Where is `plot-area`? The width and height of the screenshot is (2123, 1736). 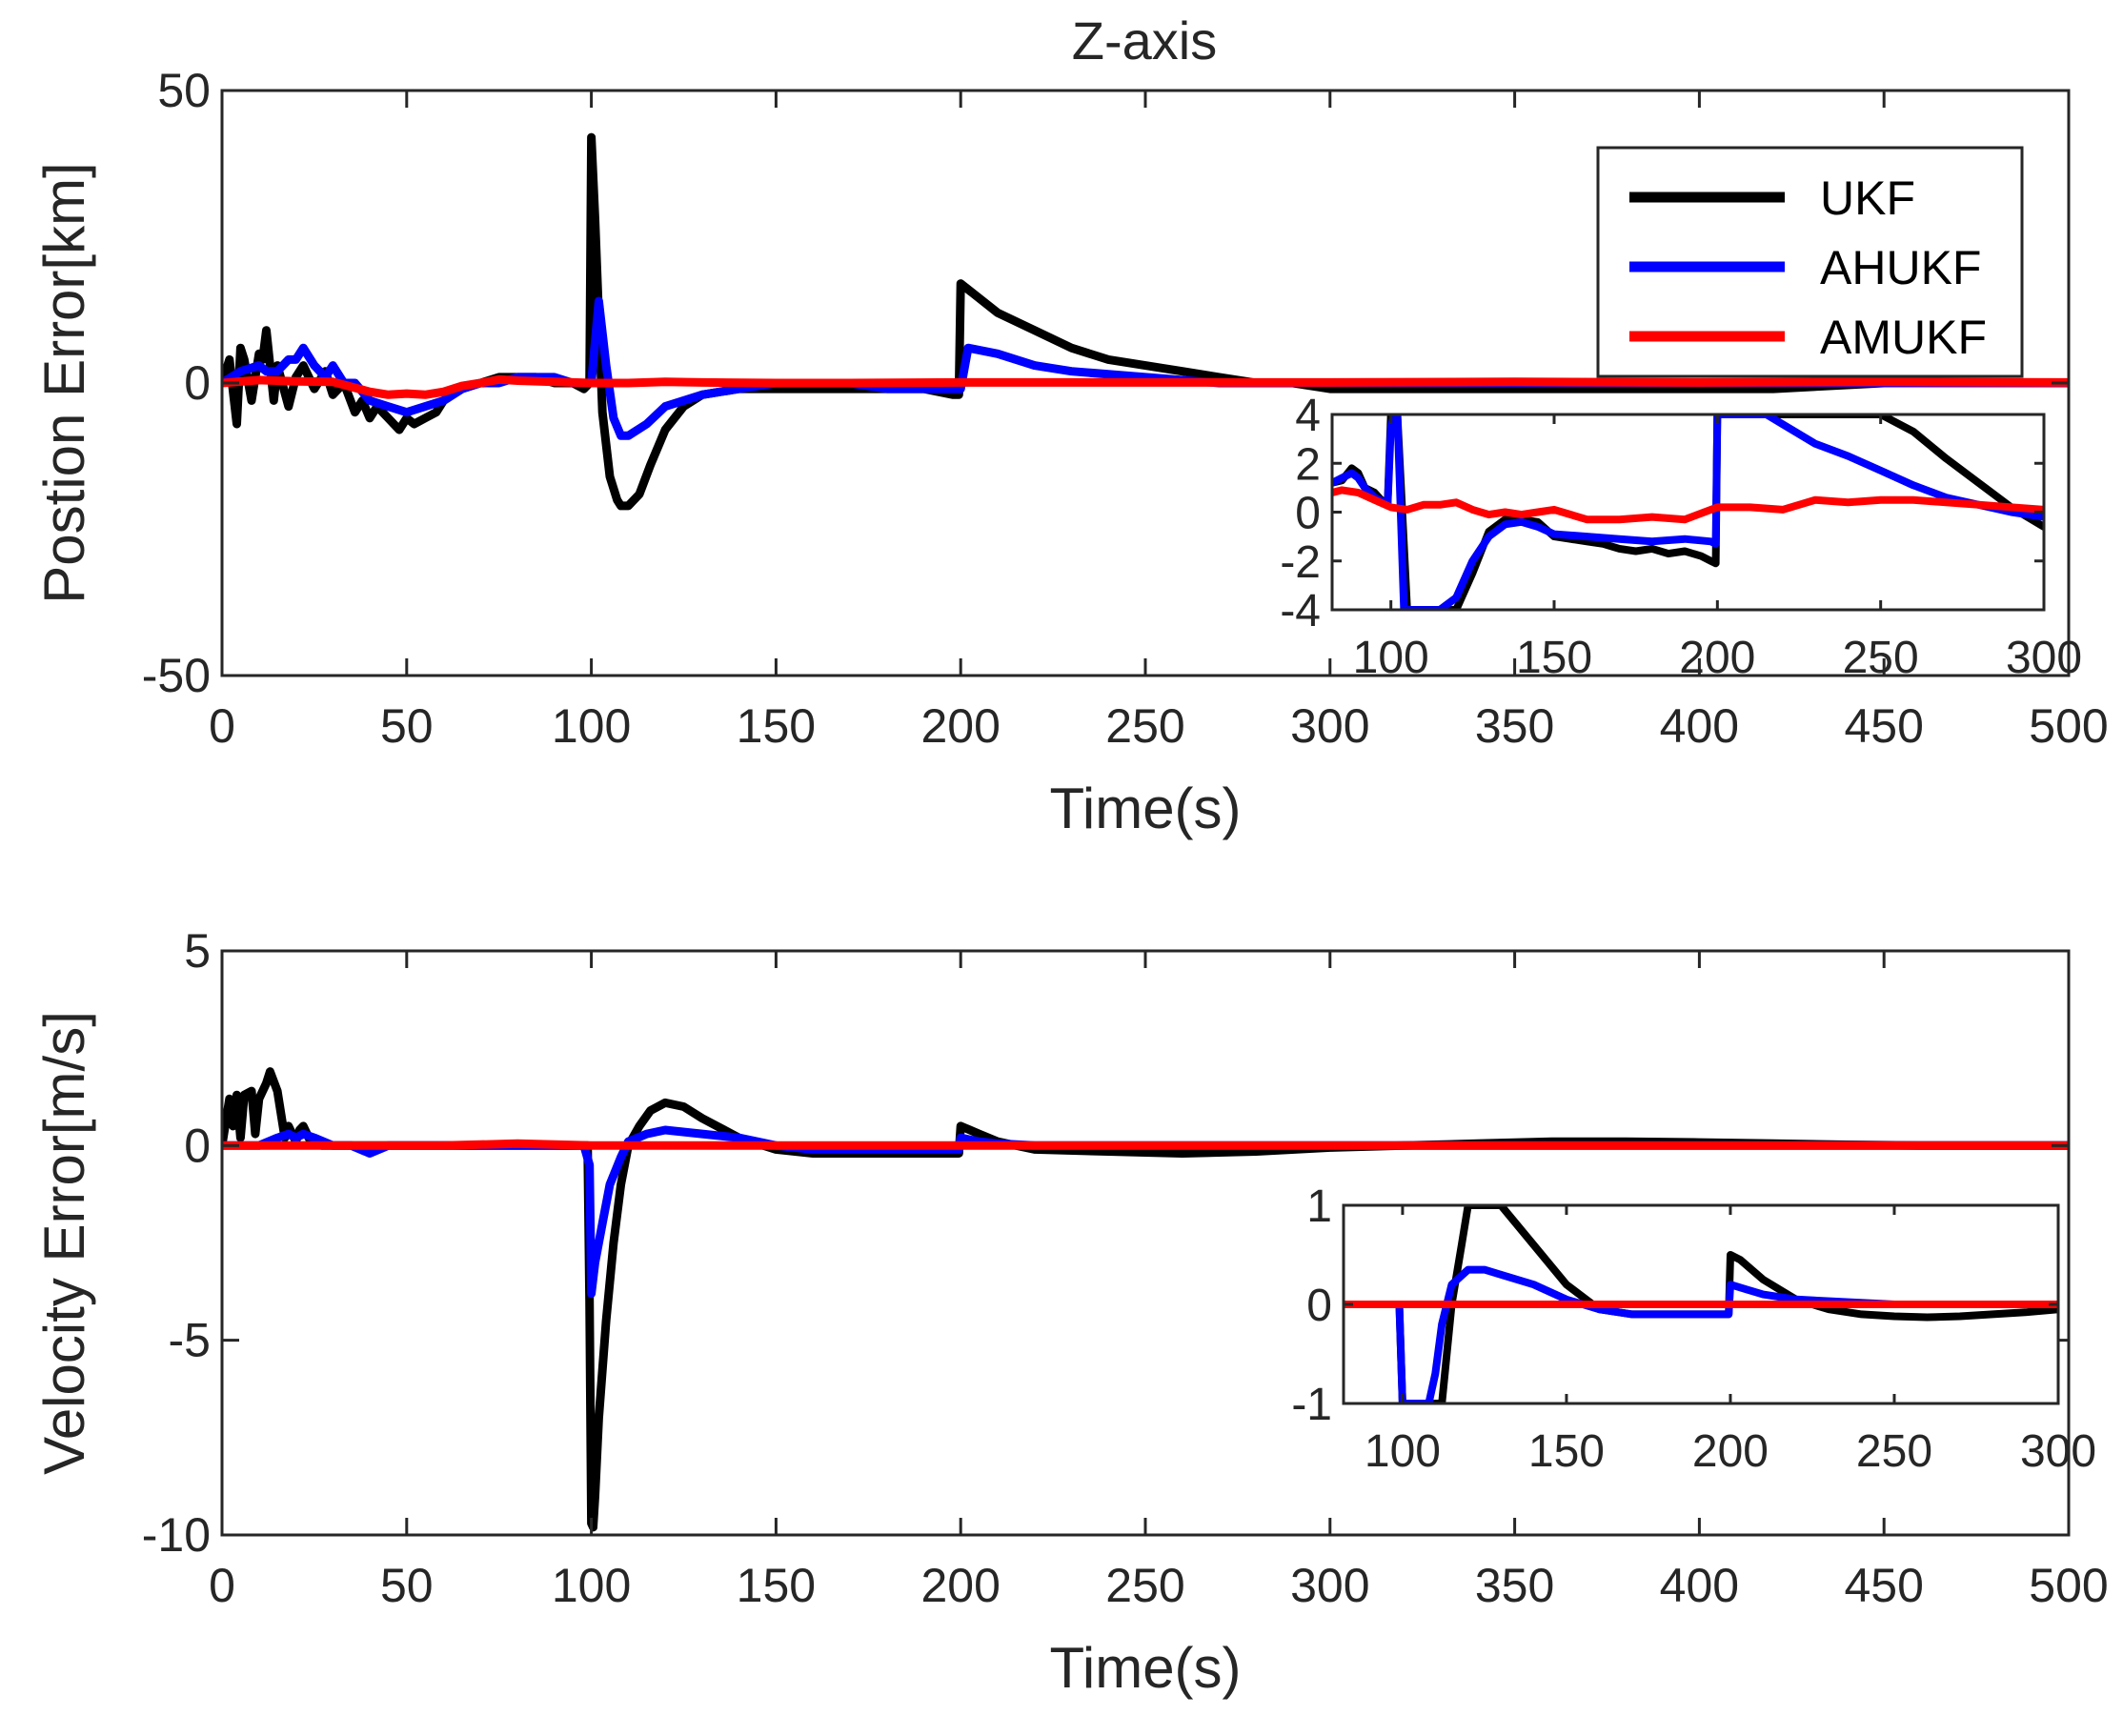
plot-area is located at coordinates (1688, 512).